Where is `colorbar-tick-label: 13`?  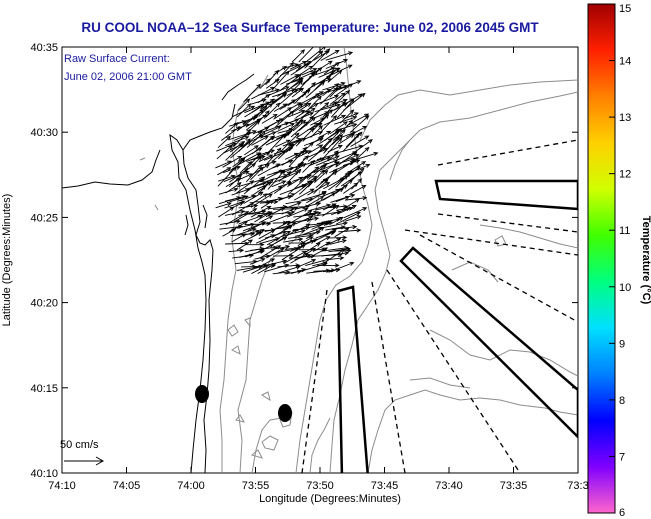 colorbar-tick-label: 13 is located at coordinates (625, 118).